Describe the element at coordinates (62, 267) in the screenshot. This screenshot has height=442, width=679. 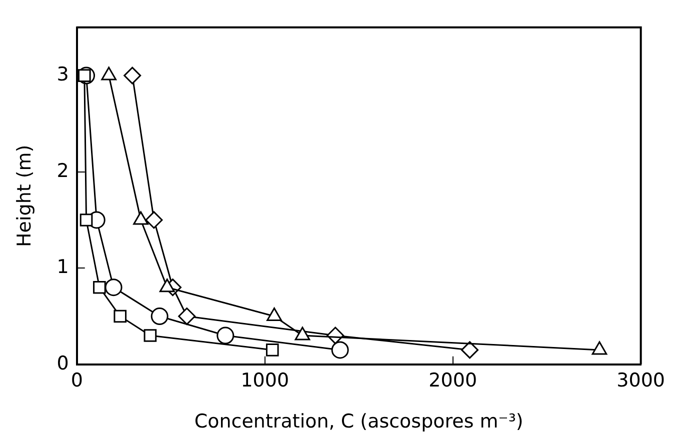
I see `y-tick-label: 1` at that location.